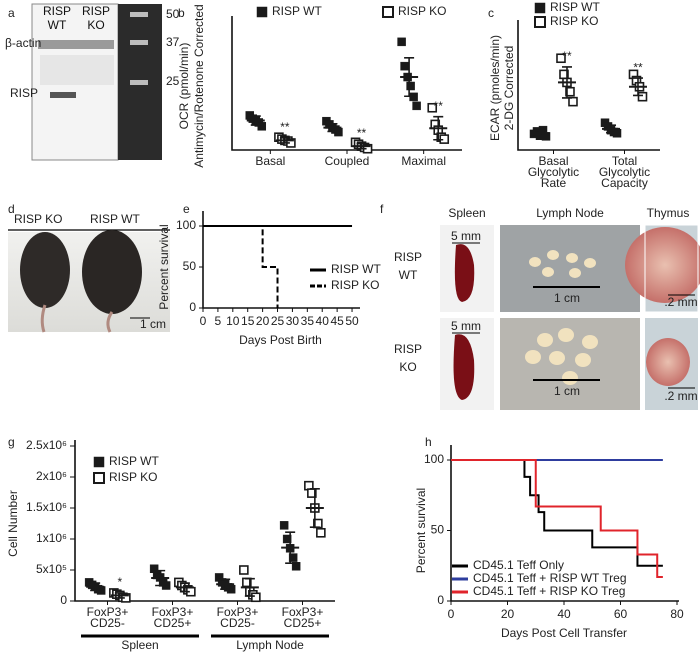 The image size is (700, 652). I want to click on axis-line, so click(588, 85).